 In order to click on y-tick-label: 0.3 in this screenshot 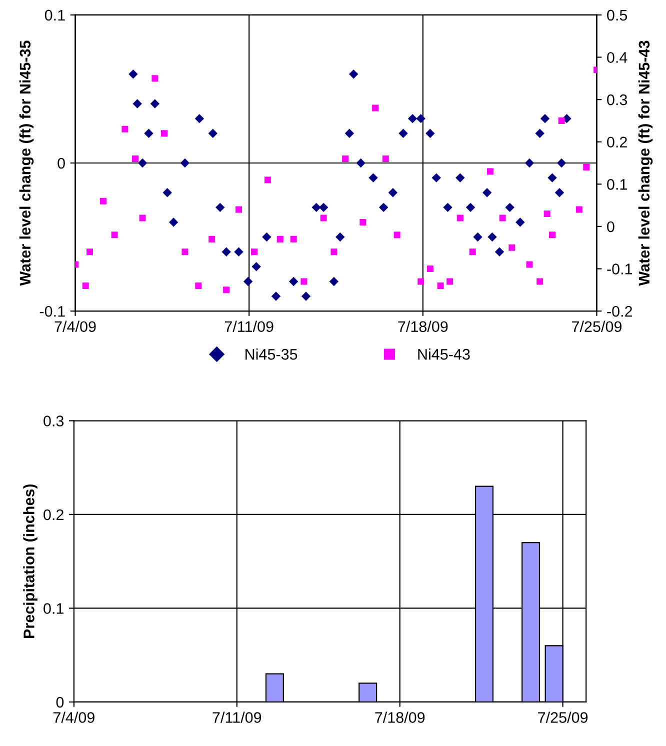, I will do `click(54, 421)`.